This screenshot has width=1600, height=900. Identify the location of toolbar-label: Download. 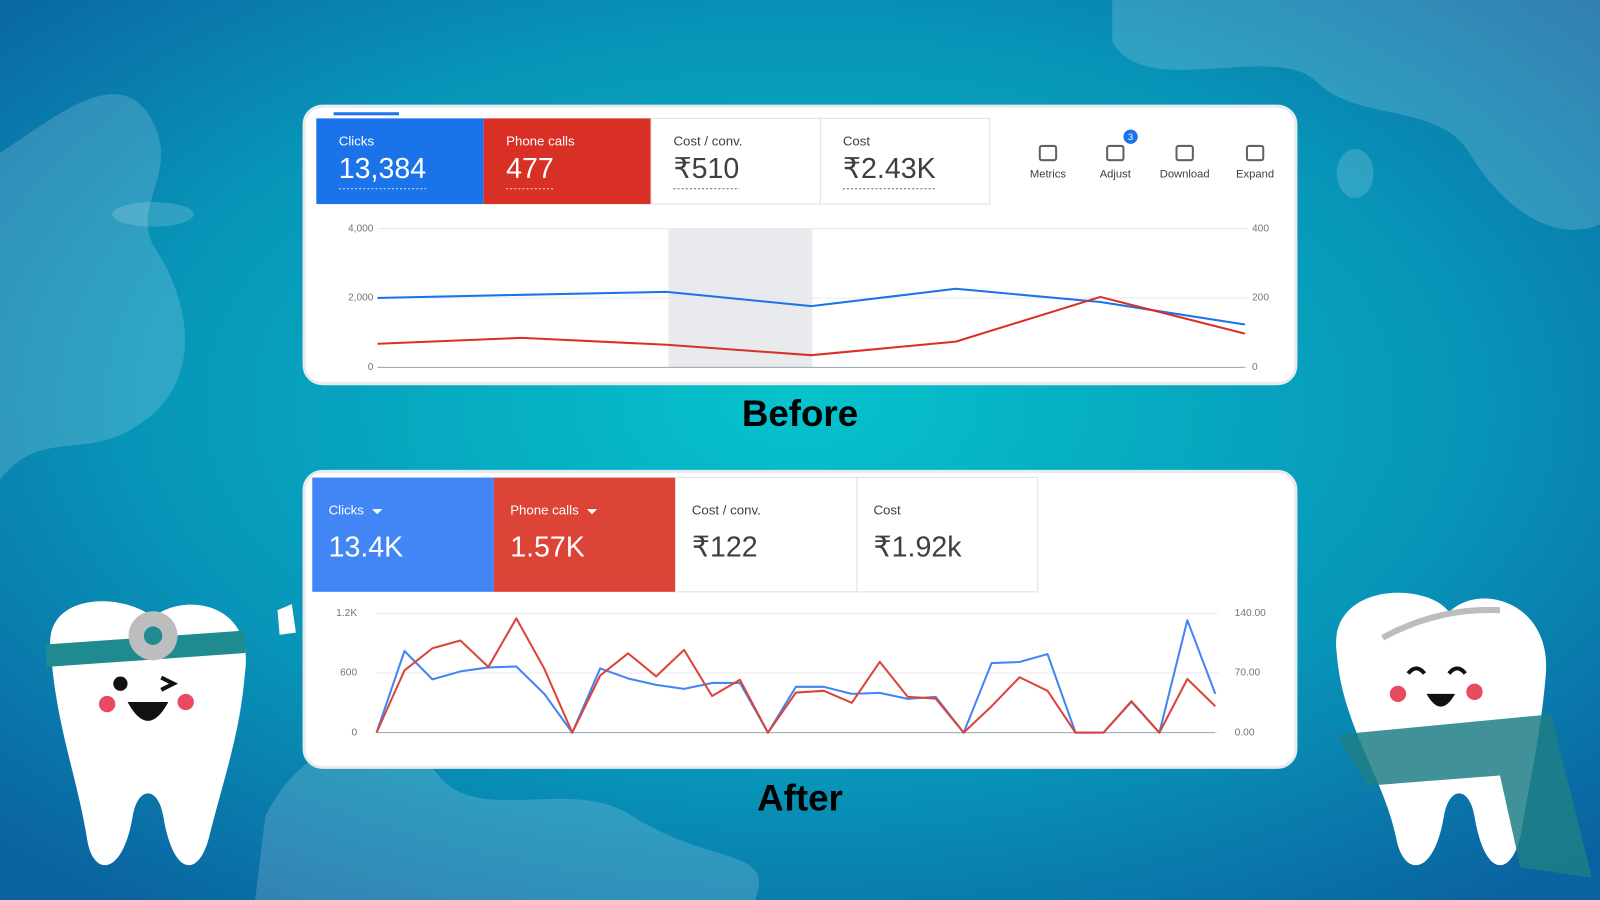
(1185, 174).